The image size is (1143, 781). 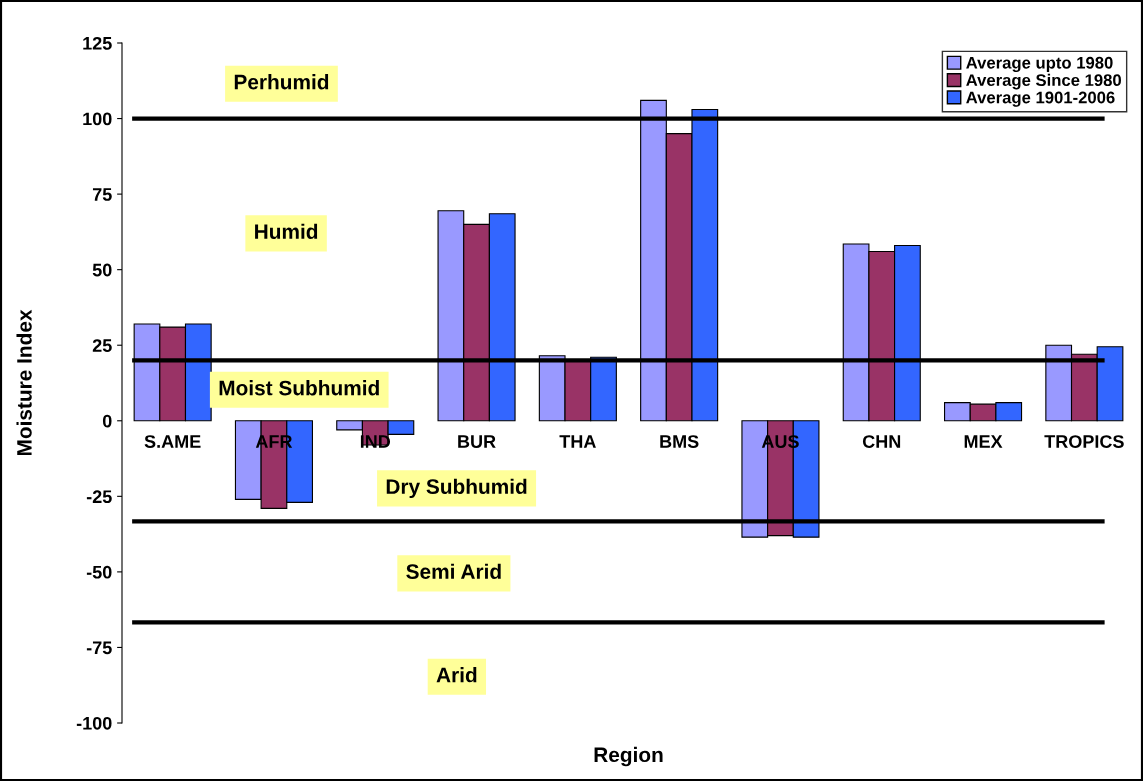 I want to click on y-tick-label: 50, so click(x=102, y=270).